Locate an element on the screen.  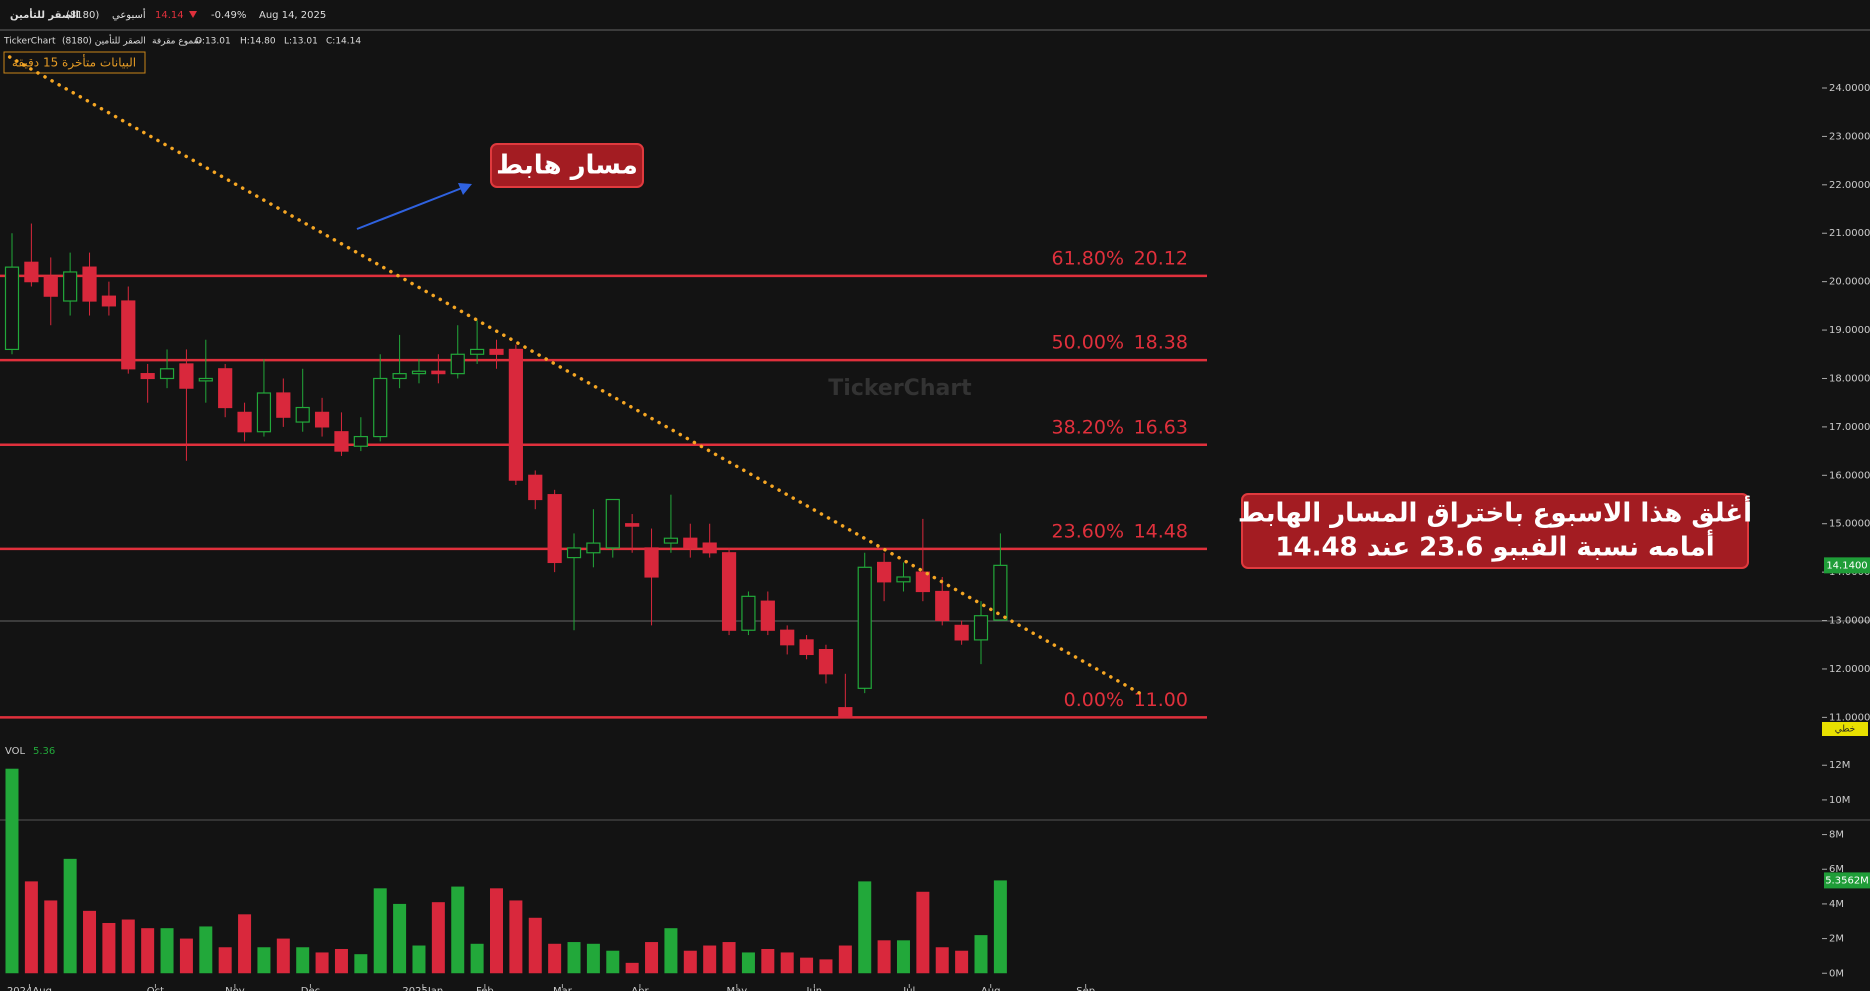
note-box is located at coordinates (1495, 531).